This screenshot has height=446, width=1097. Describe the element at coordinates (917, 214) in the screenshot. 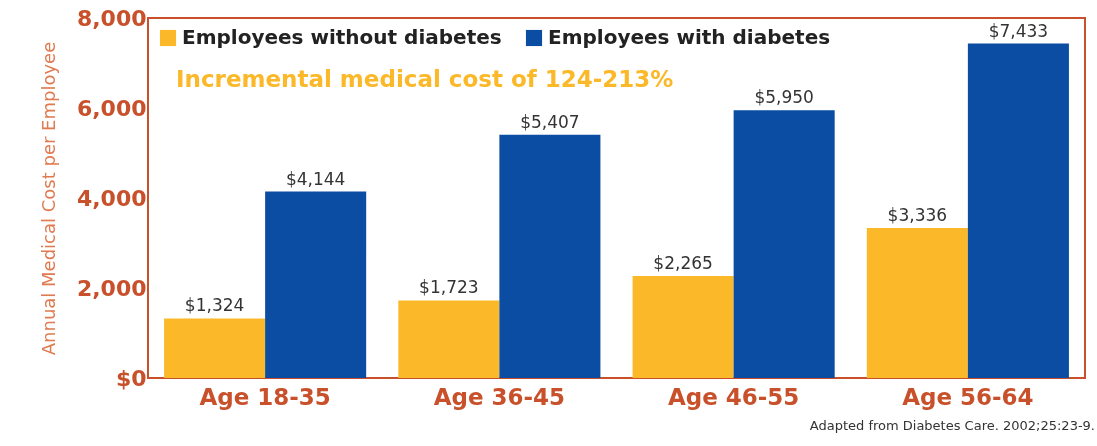

I see `data-label: $3,336` at that location.